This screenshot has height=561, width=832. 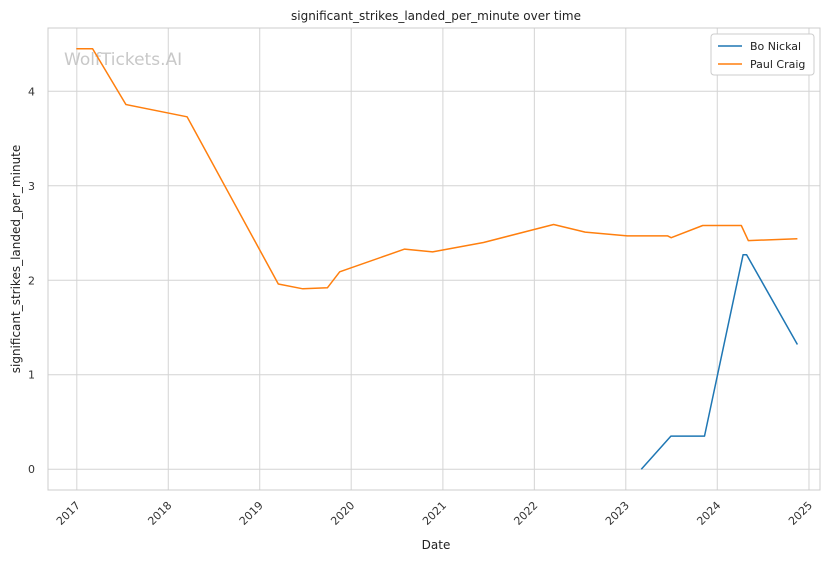 What do you see at coordinates (31, 469) in the screenshot?
I see `y-tick-label: 0` at bounding box center [31, 469].